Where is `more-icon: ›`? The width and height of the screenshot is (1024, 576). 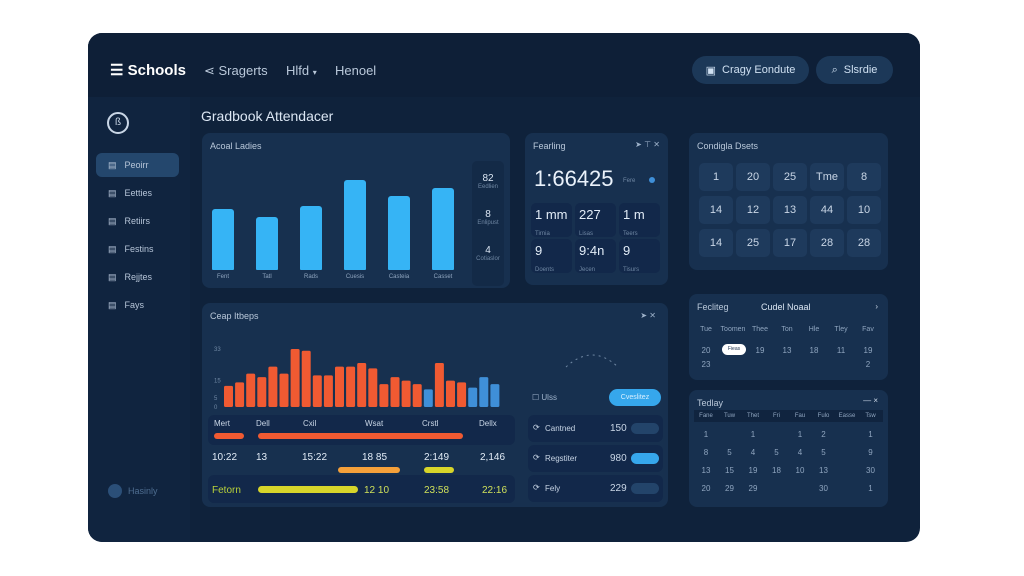
more-icon: › is located at coordinates (876, 306).